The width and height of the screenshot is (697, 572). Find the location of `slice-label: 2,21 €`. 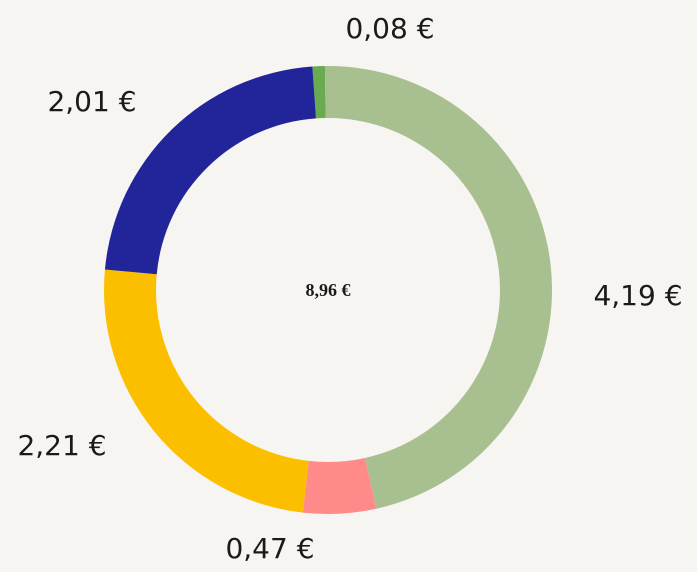

slice-label: 2,21 € is located at coordinates (61, 445).